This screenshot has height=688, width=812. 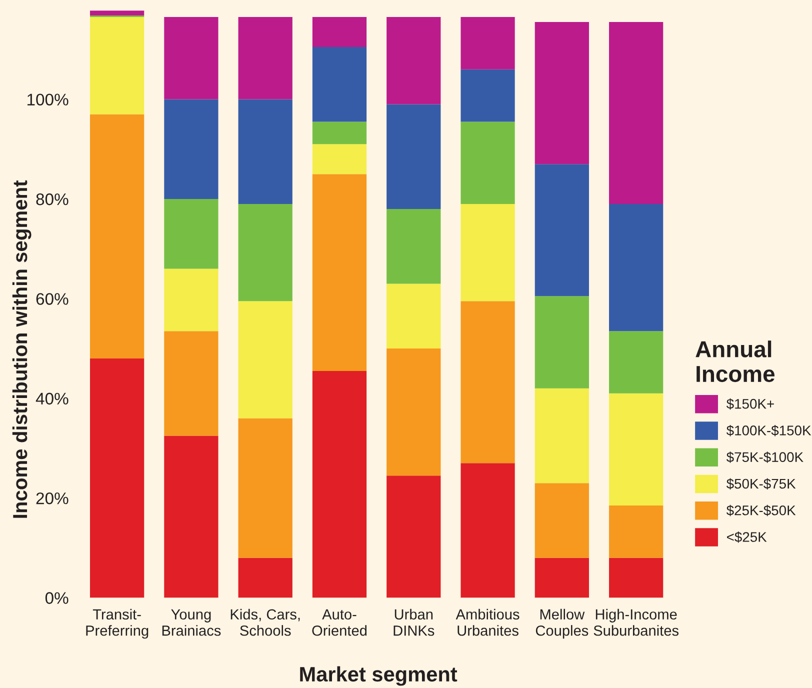 I want to click on legend-label: <$25K, so click(x=747, y=537).